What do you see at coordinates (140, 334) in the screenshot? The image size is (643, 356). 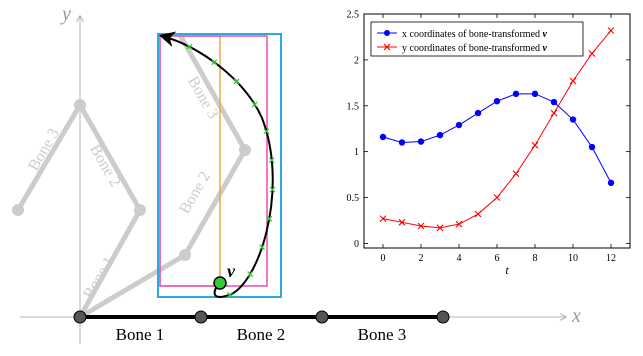 I see `rest-bone-label: Bone 1` at bounding box center [140, 334].